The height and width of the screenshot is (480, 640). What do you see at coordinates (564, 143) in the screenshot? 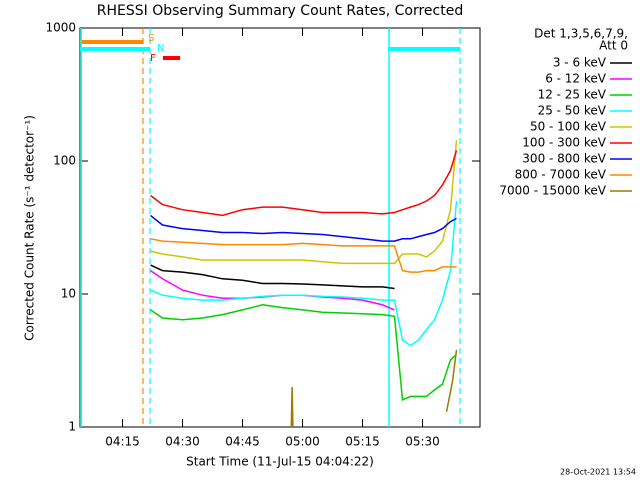
I see `legend-label: 100 - 300 keV` at bounding box center [564, 143].